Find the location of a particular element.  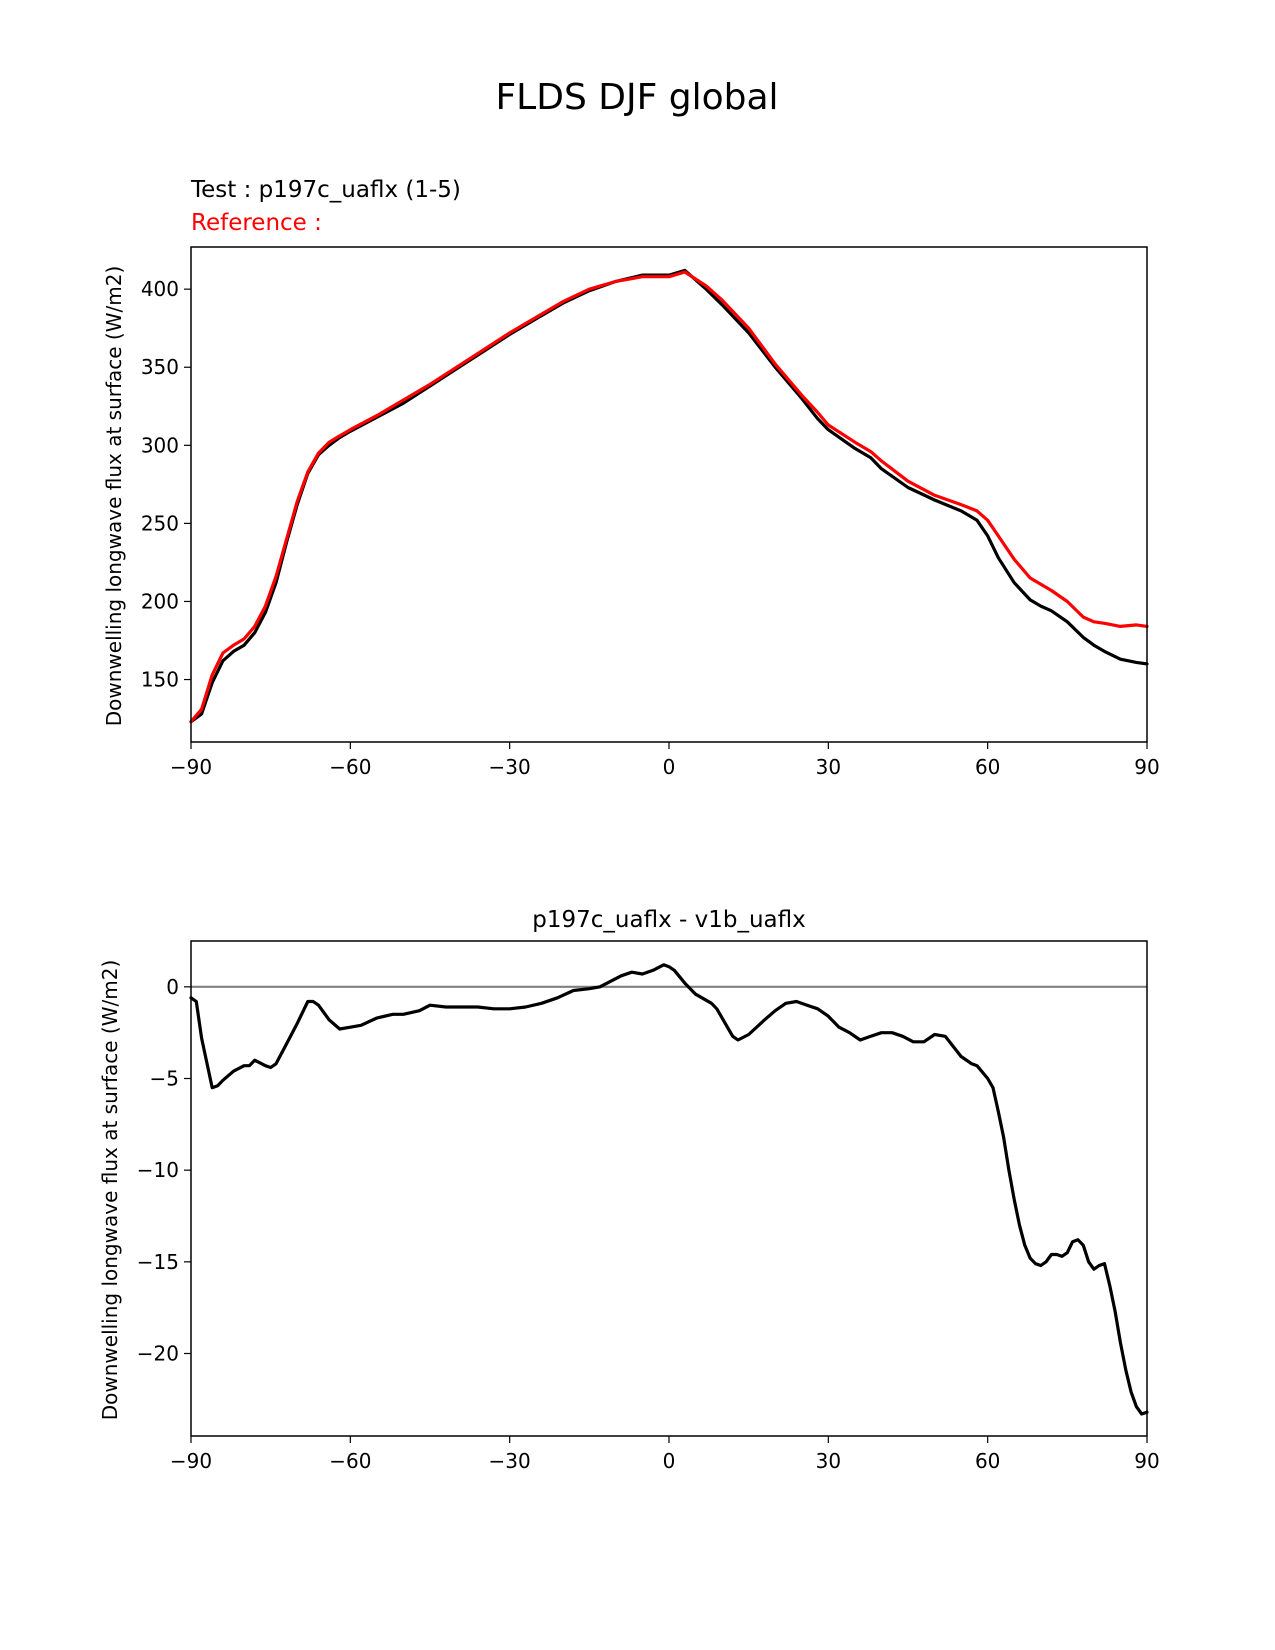

top-x-tick-label: 0 is located at coordinates (669, 767).